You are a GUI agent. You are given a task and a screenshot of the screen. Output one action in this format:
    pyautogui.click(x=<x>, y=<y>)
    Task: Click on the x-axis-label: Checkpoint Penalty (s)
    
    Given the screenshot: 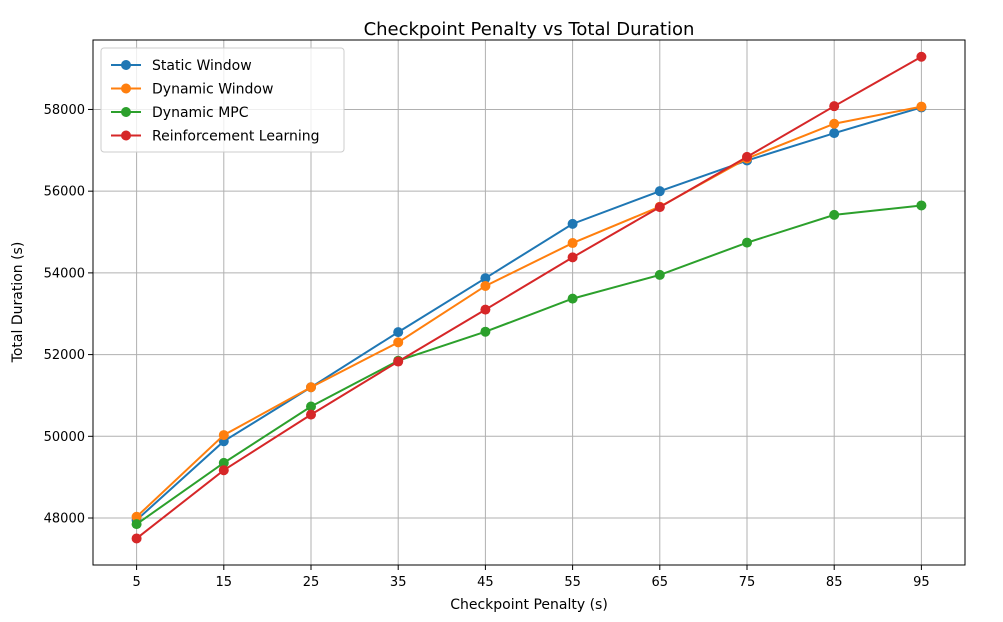 What is the action you would take?
    pyautogui.click(x=529, y=605)
    